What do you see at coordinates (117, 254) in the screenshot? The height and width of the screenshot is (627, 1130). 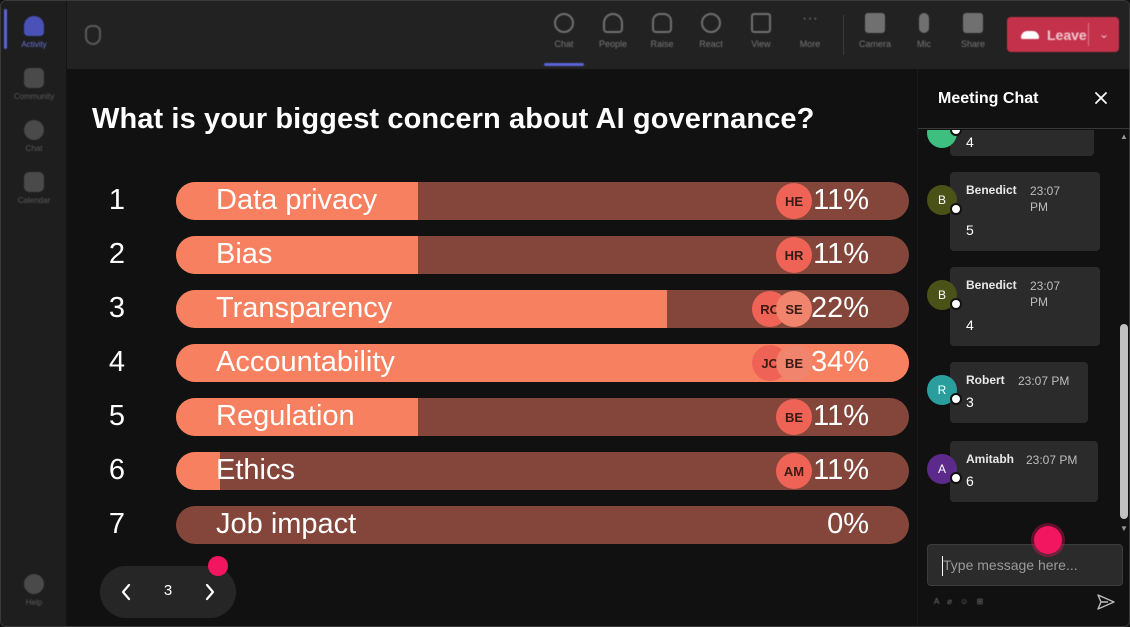 I see `poll-option-number: 2` at bounding box center [117, 254].